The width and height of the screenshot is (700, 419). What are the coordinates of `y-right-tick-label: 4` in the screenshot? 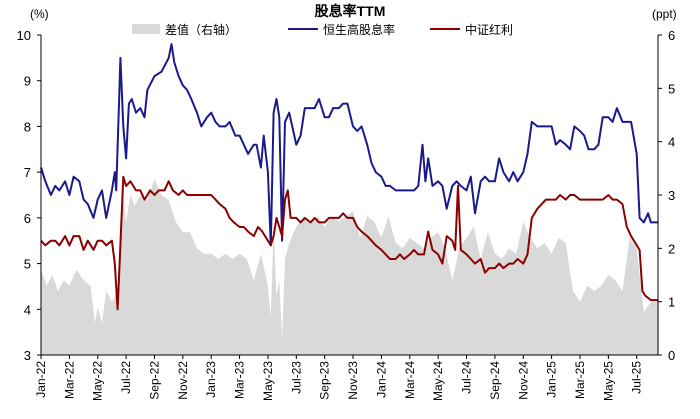 It's located at (671, 142).